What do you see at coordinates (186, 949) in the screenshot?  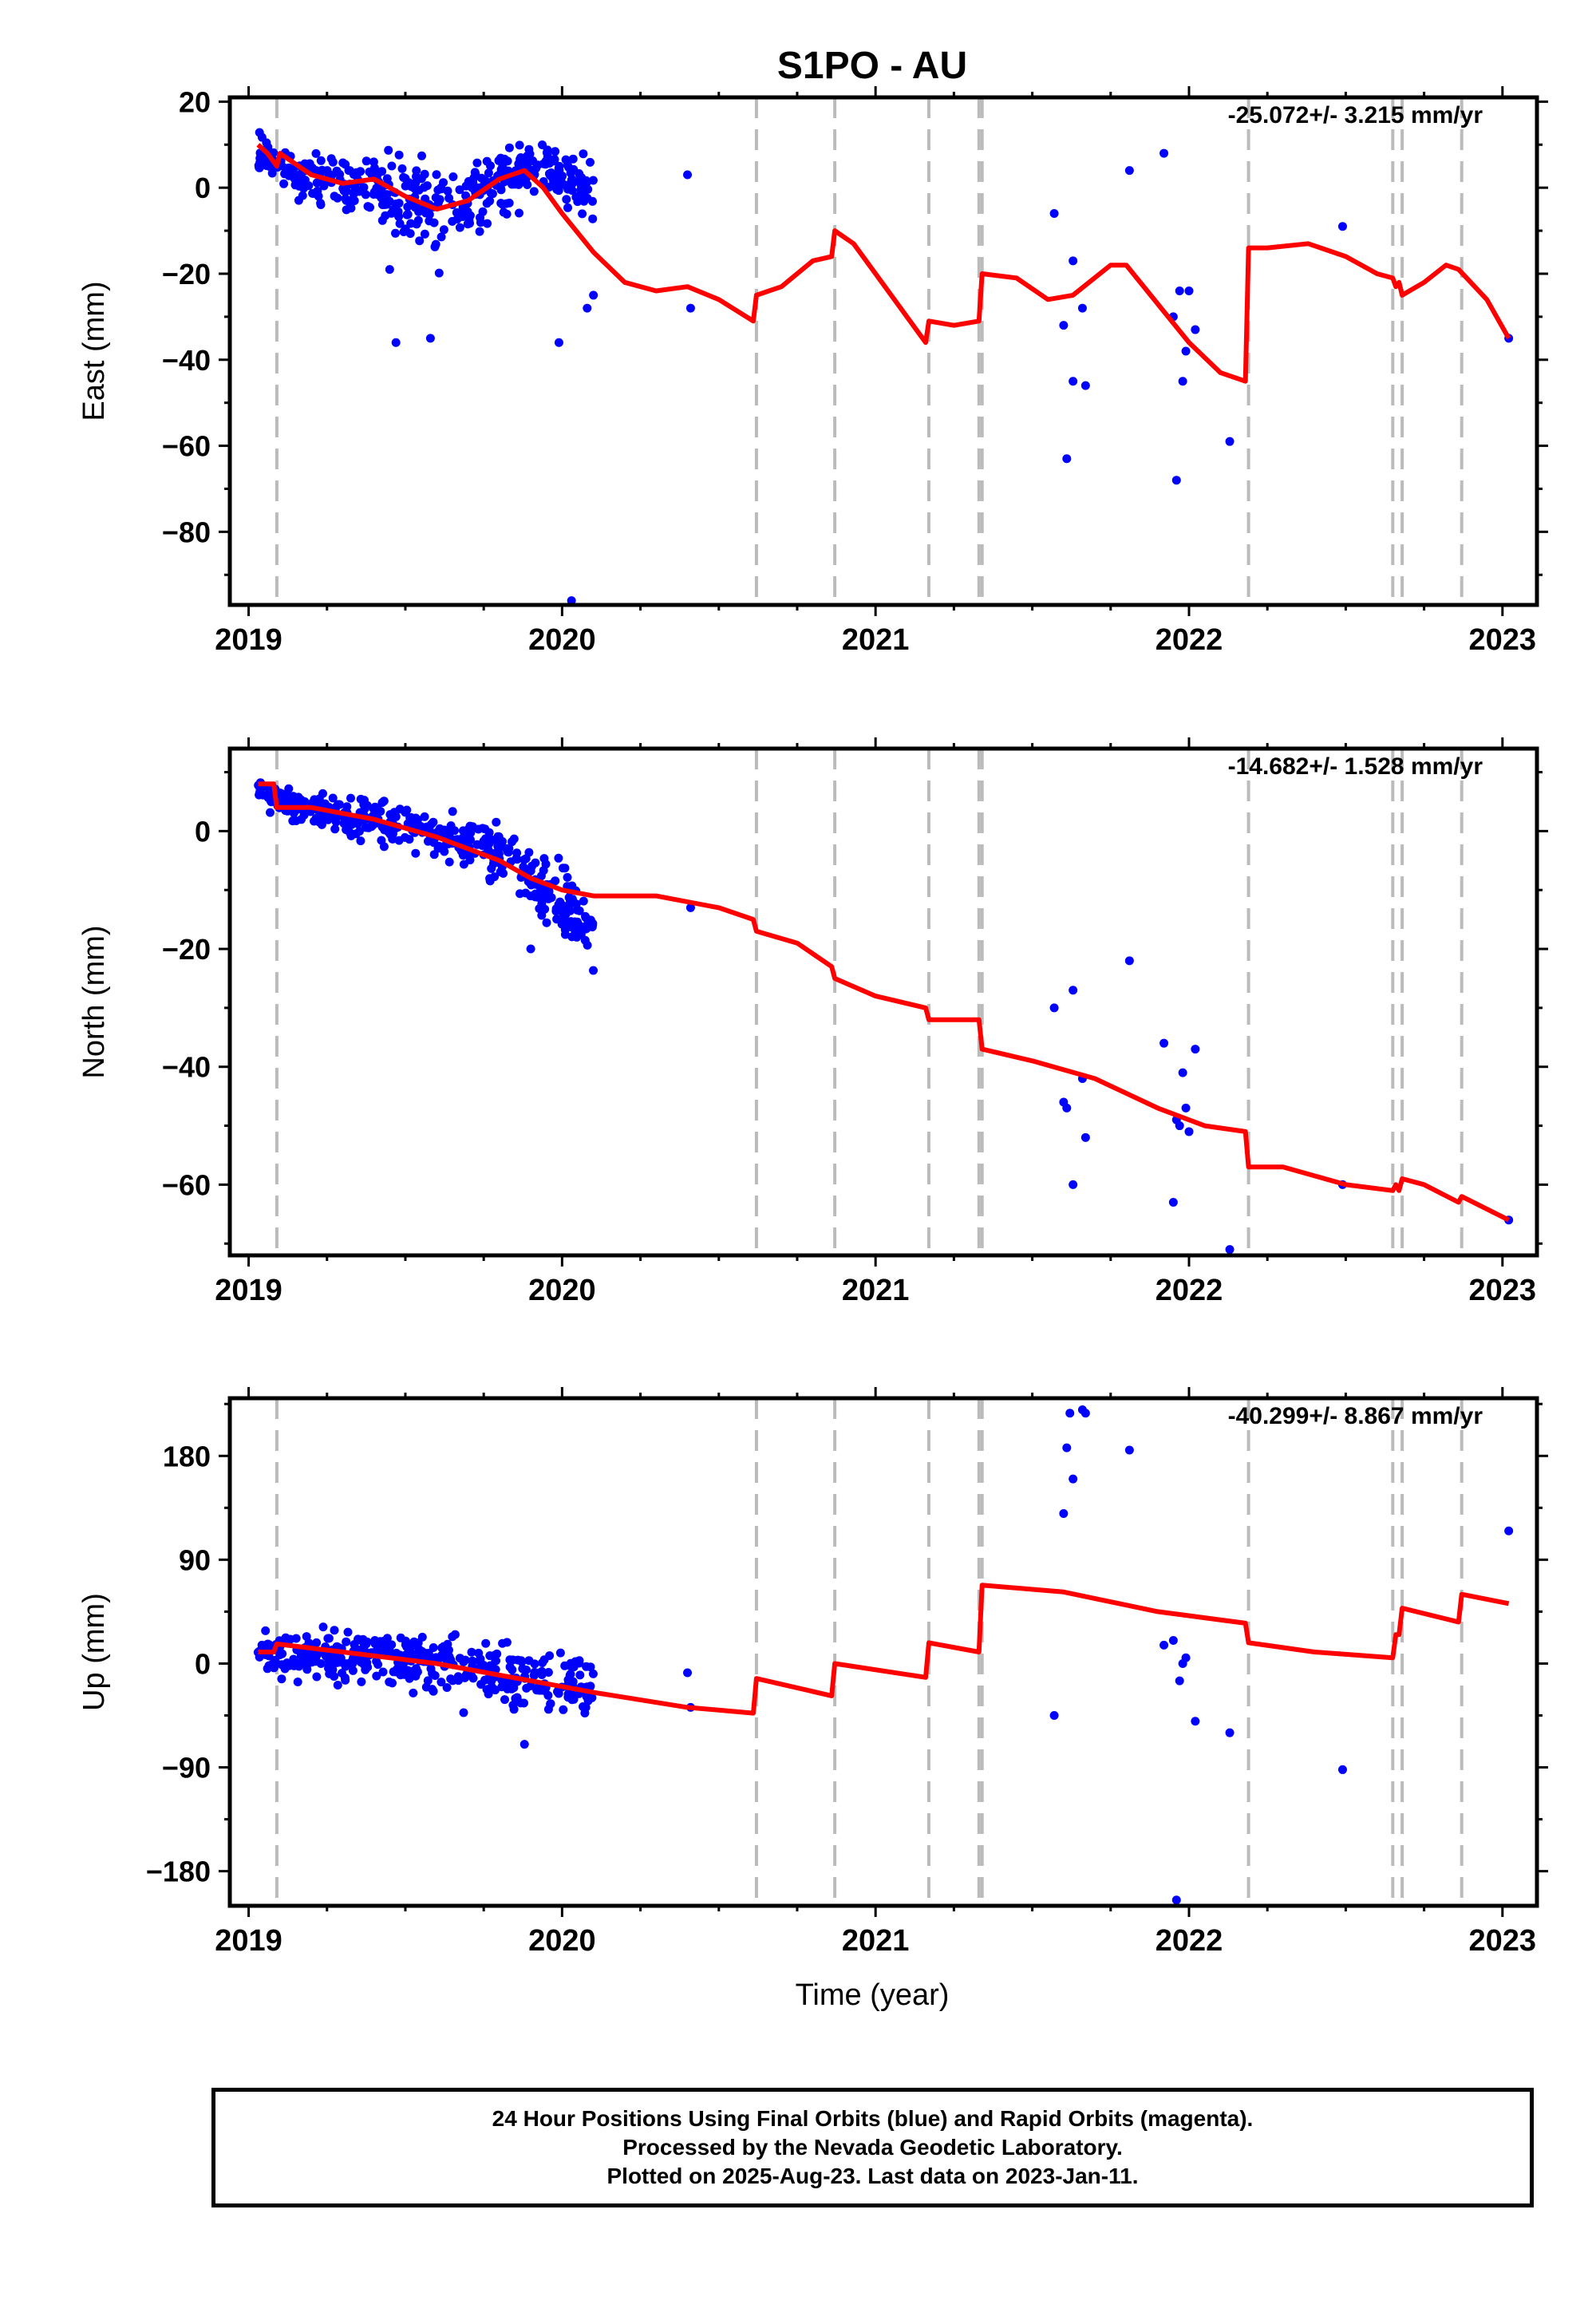 I see `y-tick-label: −20` at bounding box center [186, 949].